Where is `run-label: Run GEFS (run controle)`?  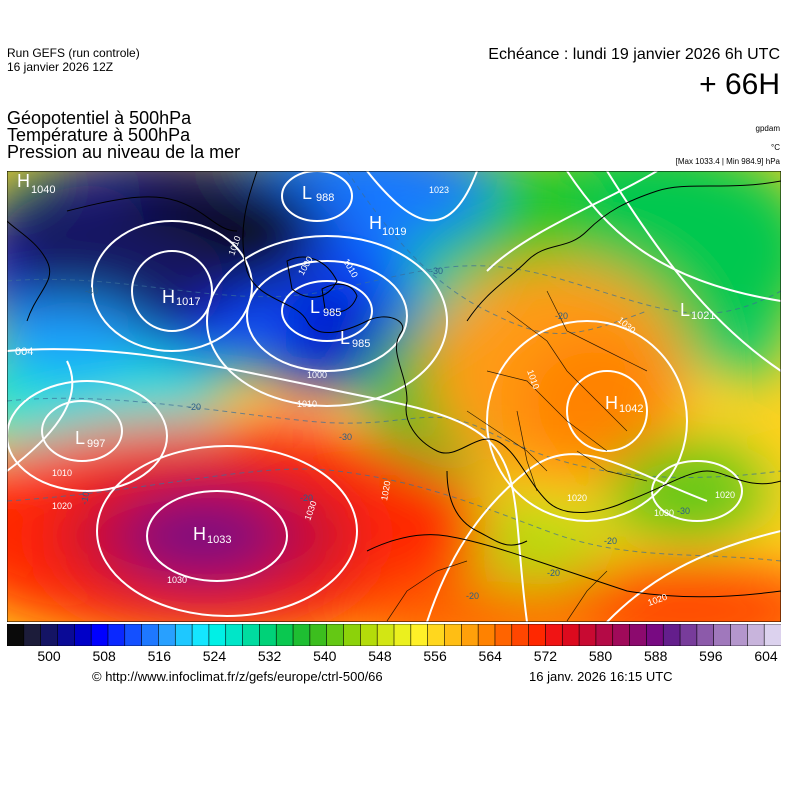
run-label: Run GEFS (run controle) is located at coordinates (73, 53).